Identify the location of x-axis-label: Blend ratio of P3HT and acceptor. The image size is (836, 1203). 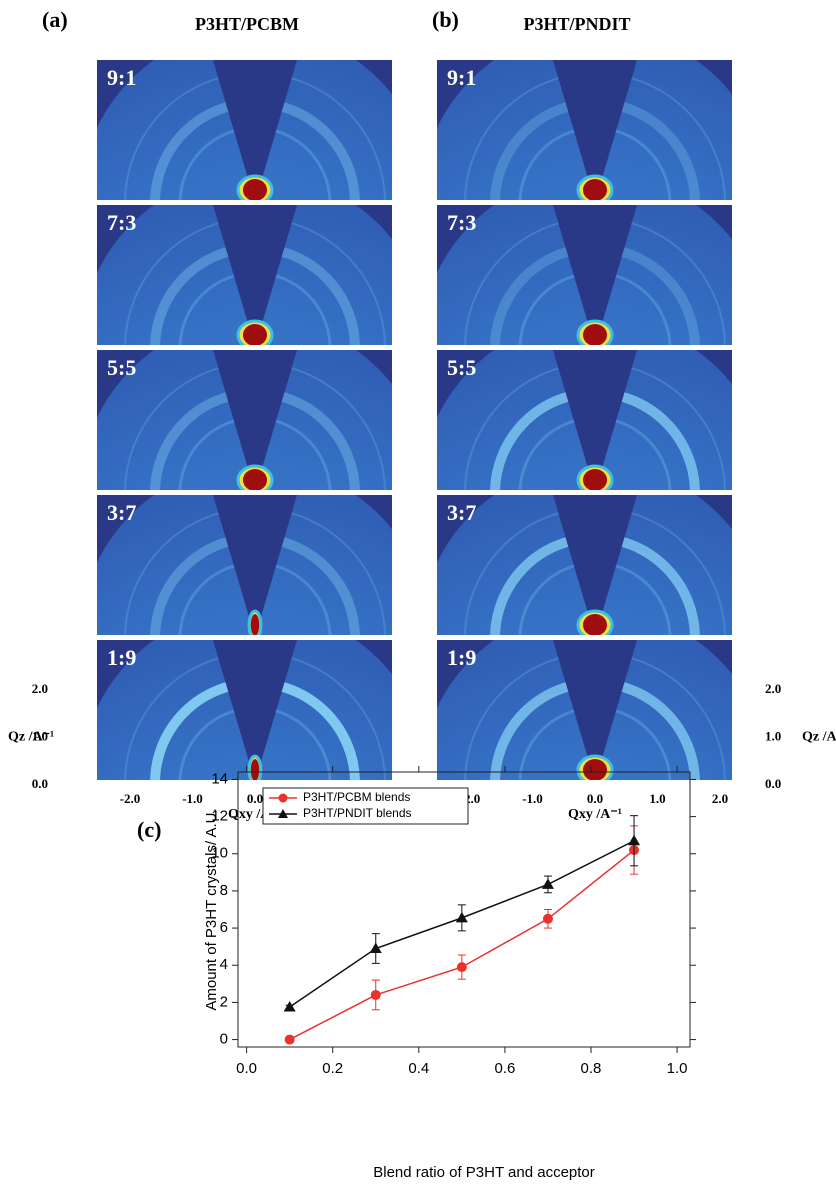
(484, 1172).